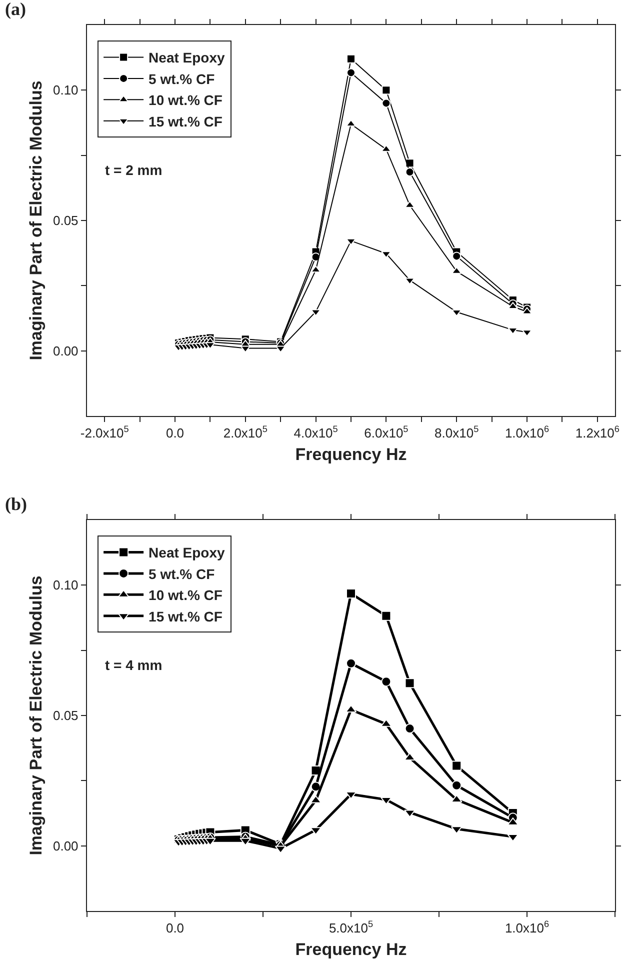 This screenshot has height=973, width=627. What do you see at coordinates (133, 170) in the screenshot?
I see `annotation: t = 2 mm` at bounding box center [133, 170].